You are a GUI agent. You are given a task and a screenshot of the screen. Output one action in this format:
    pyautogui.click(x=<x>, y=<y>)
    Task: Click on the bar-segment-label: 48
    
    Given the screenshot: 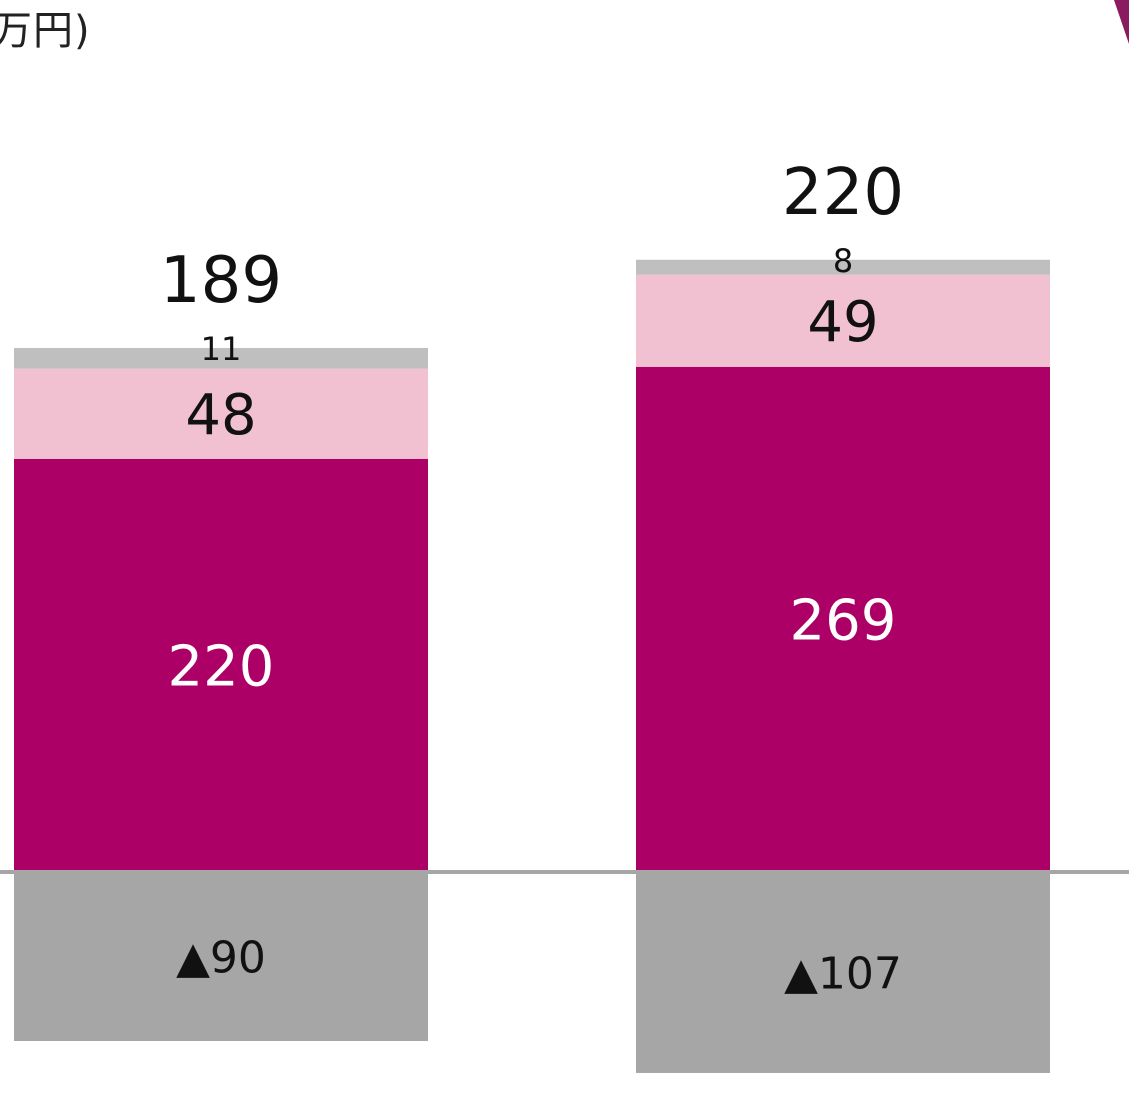 What is the action you would take?
    pyautogui.click(x=220, y=415)
    